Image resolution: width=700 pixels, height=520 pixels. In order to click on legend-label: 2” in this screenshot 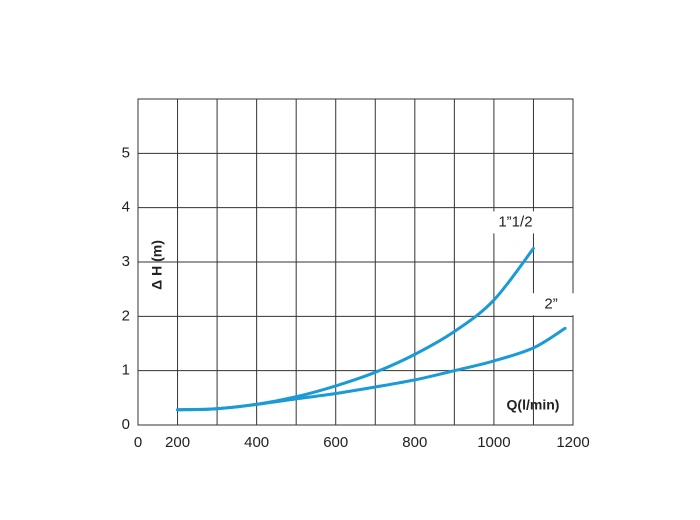, I will do `click(550, 303)`.